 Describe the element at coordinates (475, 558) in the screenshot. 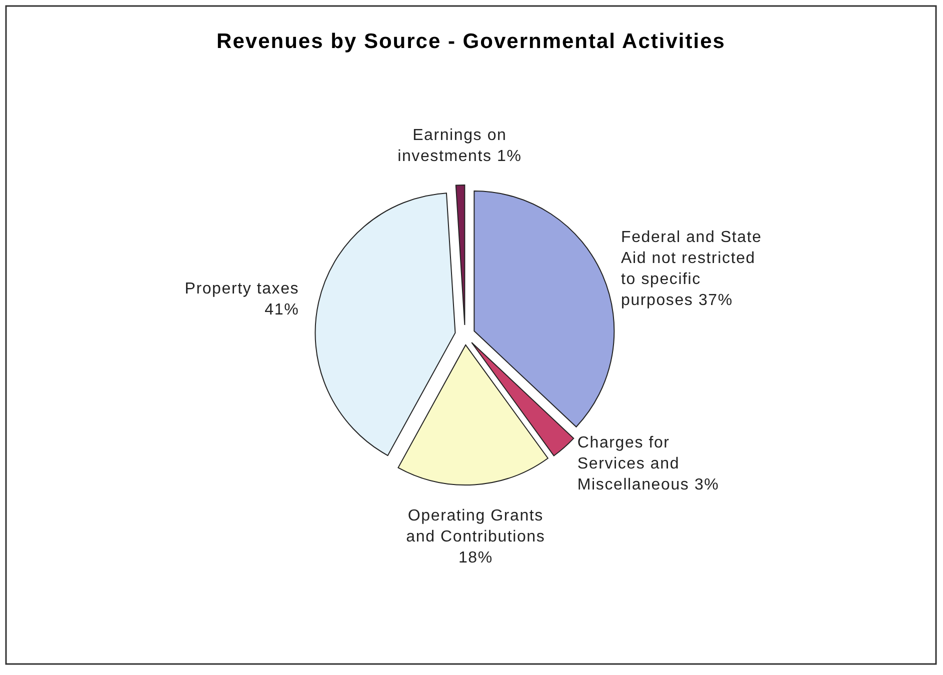

I see `data-label: 18%` at that location.